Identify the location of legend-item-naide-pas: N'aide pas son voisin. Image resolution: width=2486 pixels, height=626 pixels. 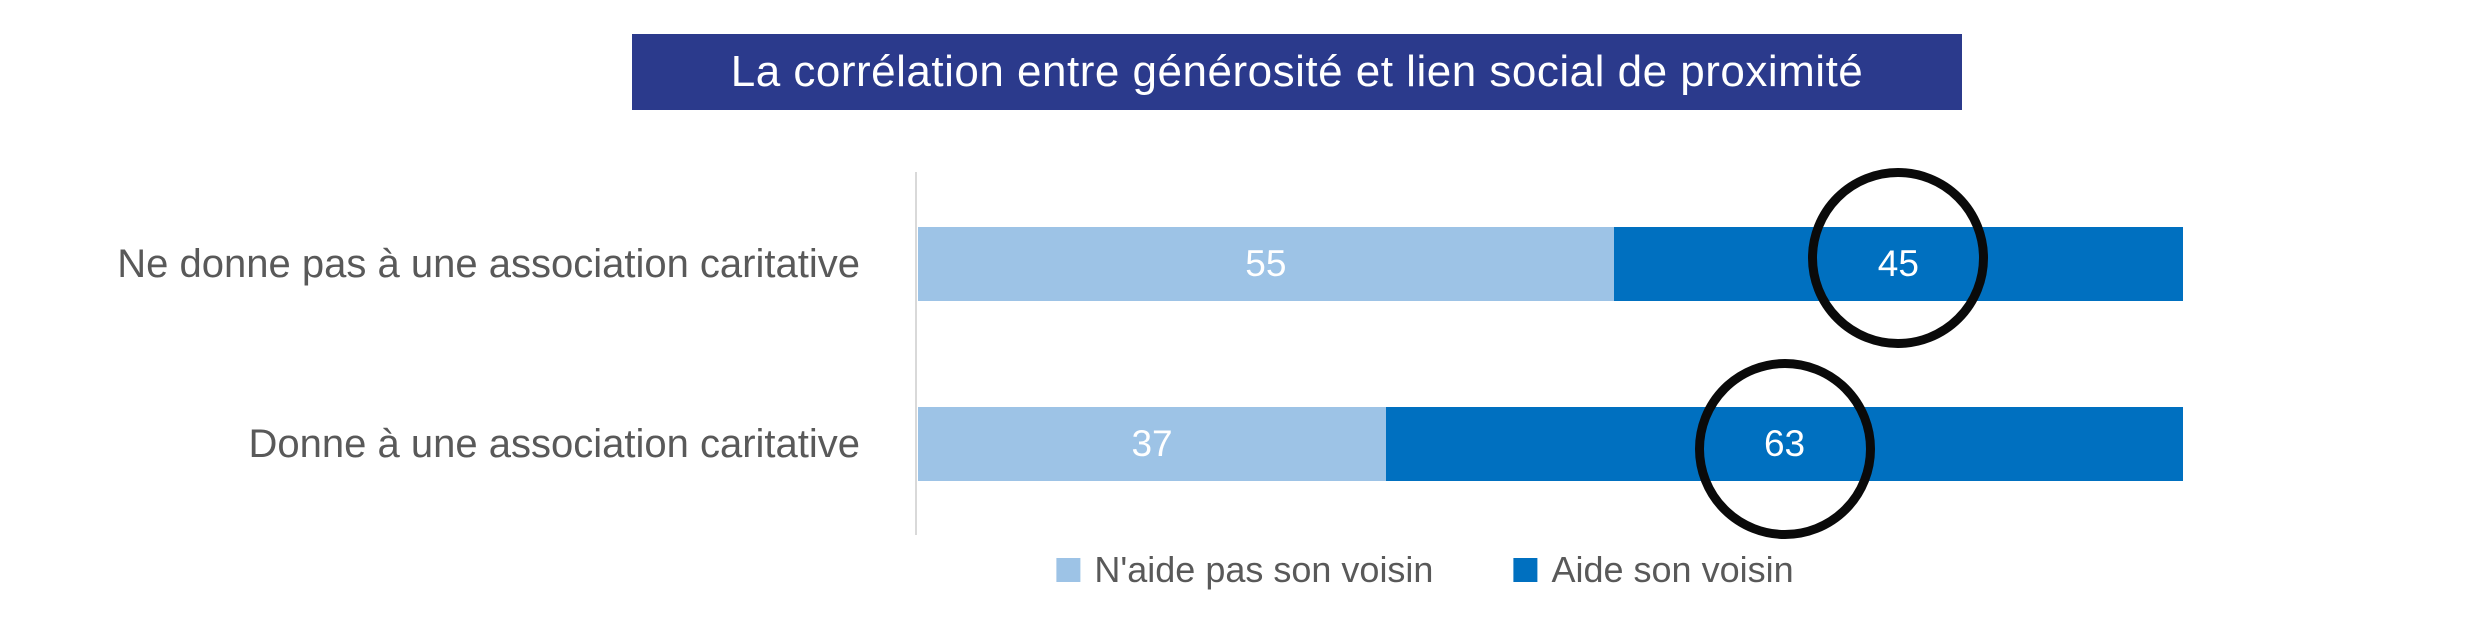
(1244, 570).